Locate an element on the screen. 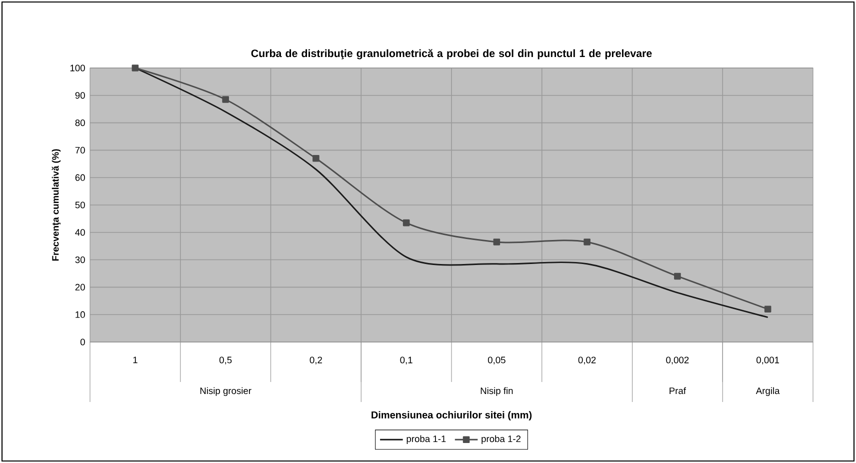 The image size is (856, 463). x-tick-label: 0,5 is located at coordinates (225, 360).